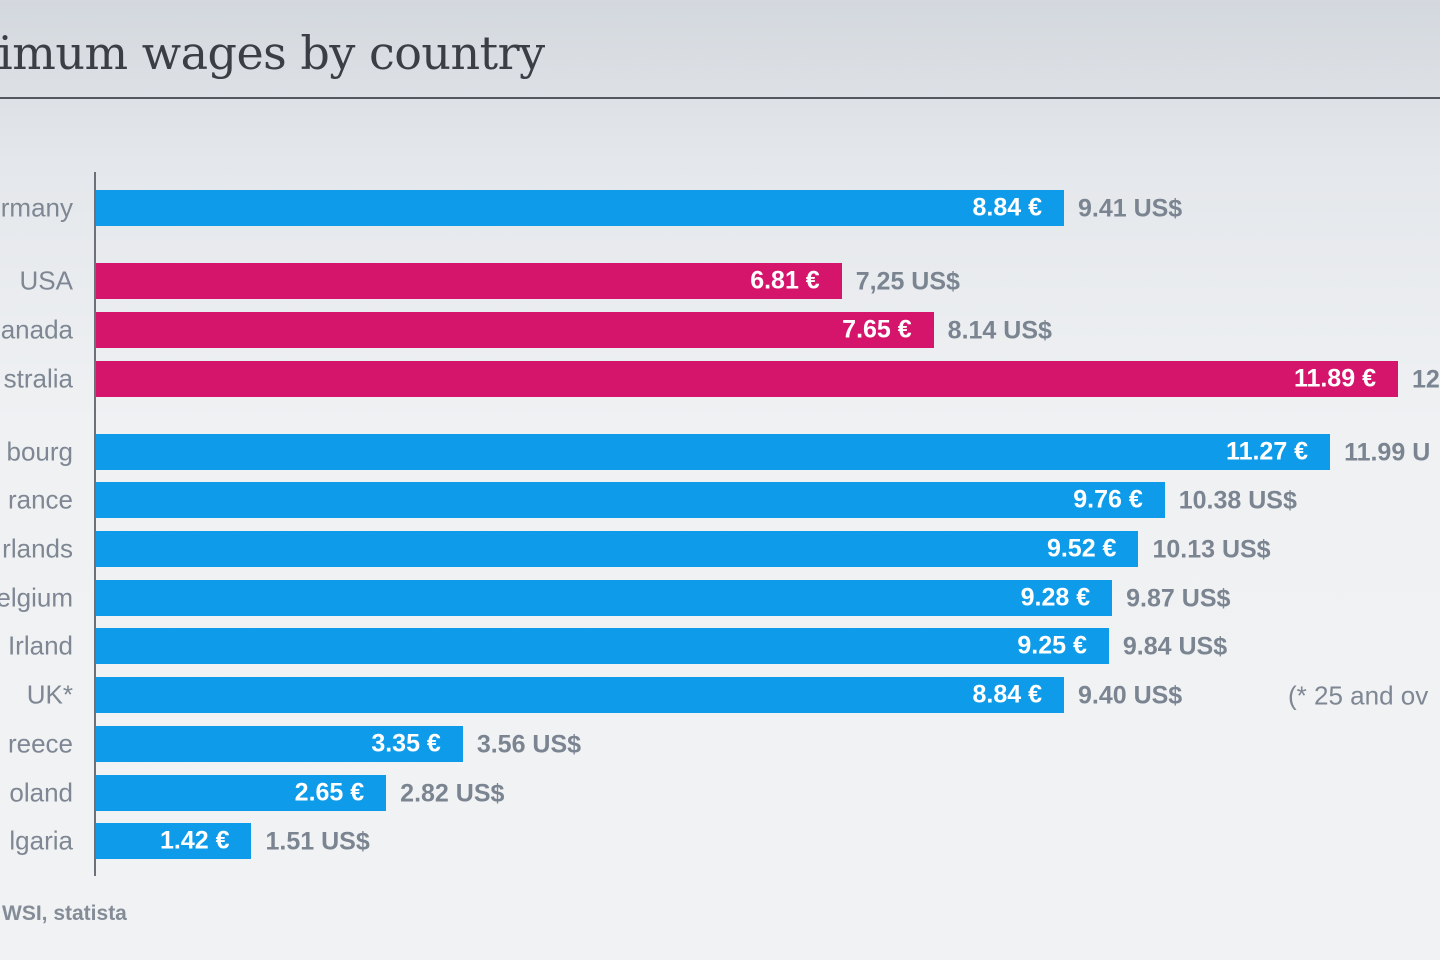 The width and height of the screenshot is (1440, 960). What do you see at coordinates (1052, 645) in the screenshot?
I see `eur-value-label: 9.25 €` at bounding box center [1052, 645].